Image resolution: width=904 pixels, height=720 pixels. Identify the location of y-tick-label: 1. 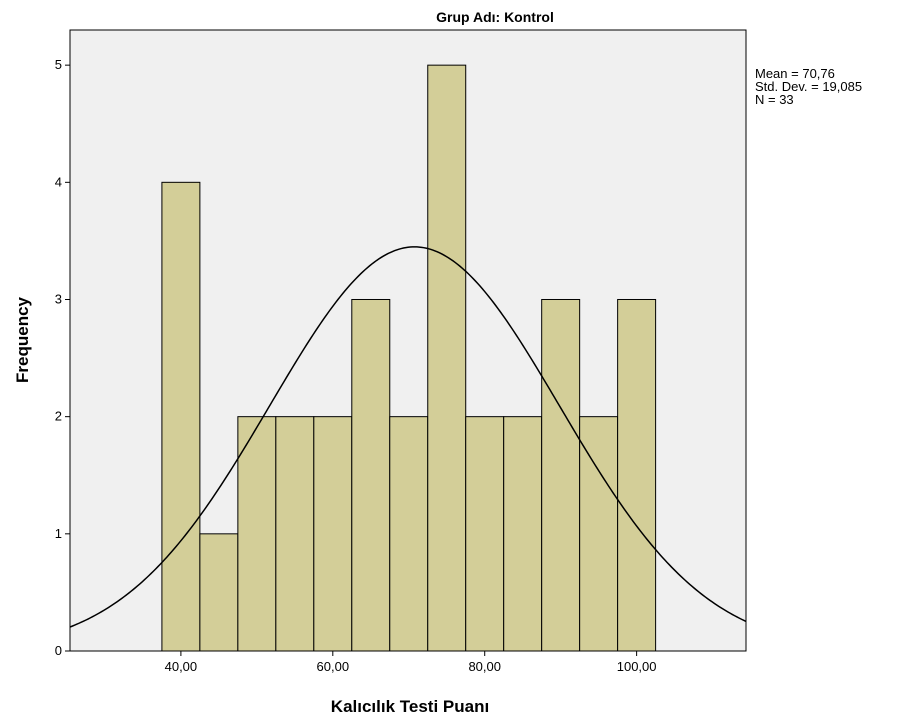
(58, 533).